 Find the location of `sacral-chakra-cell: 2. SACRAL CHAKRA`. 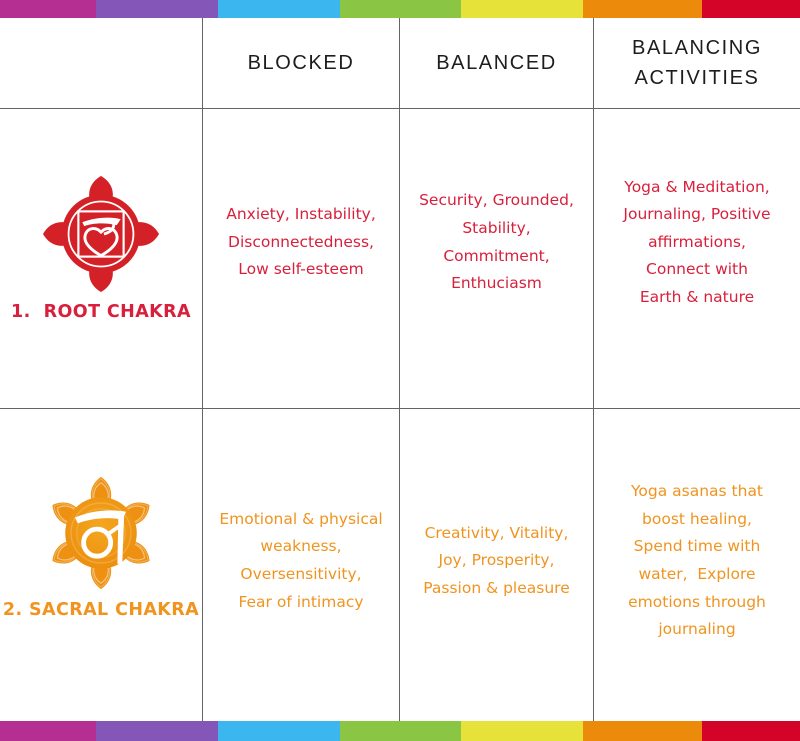

sacral-chakra-cell: 2. SACRAL CHAKRA is located at coordinates (101, 565).